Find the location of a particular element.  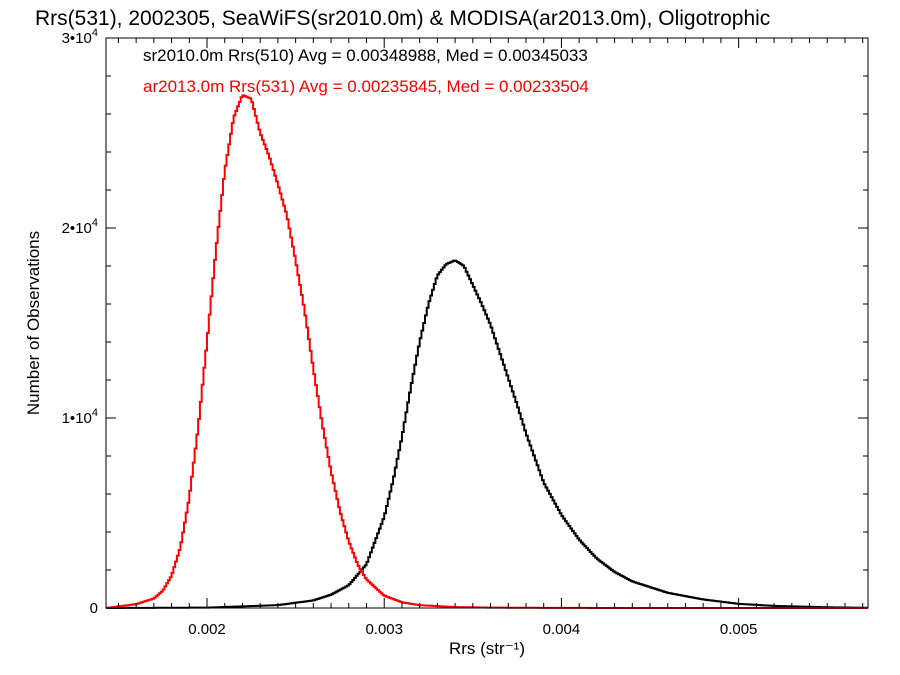

x-tick-label: 0.005 is located at coordinates (739, 629).